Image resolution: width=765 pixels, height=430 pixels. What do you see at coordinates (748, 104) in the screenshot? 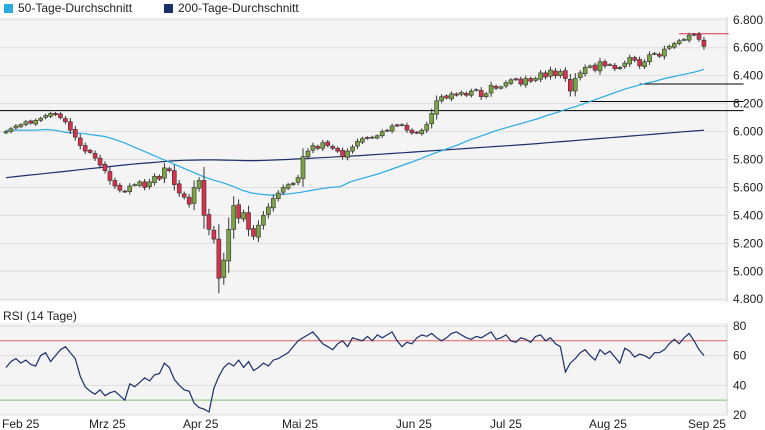
I see `price-y-tick-label: 6.200` at bounding box center [748, 104].